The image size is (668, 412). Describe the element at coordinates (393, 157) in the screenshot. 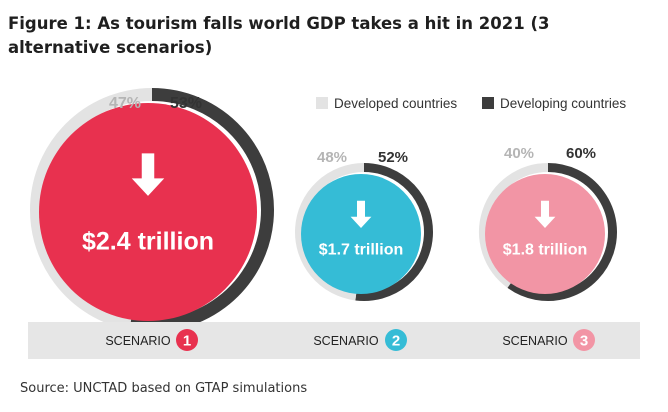

I see `donut-2-developing-pct: 52%` at that location.